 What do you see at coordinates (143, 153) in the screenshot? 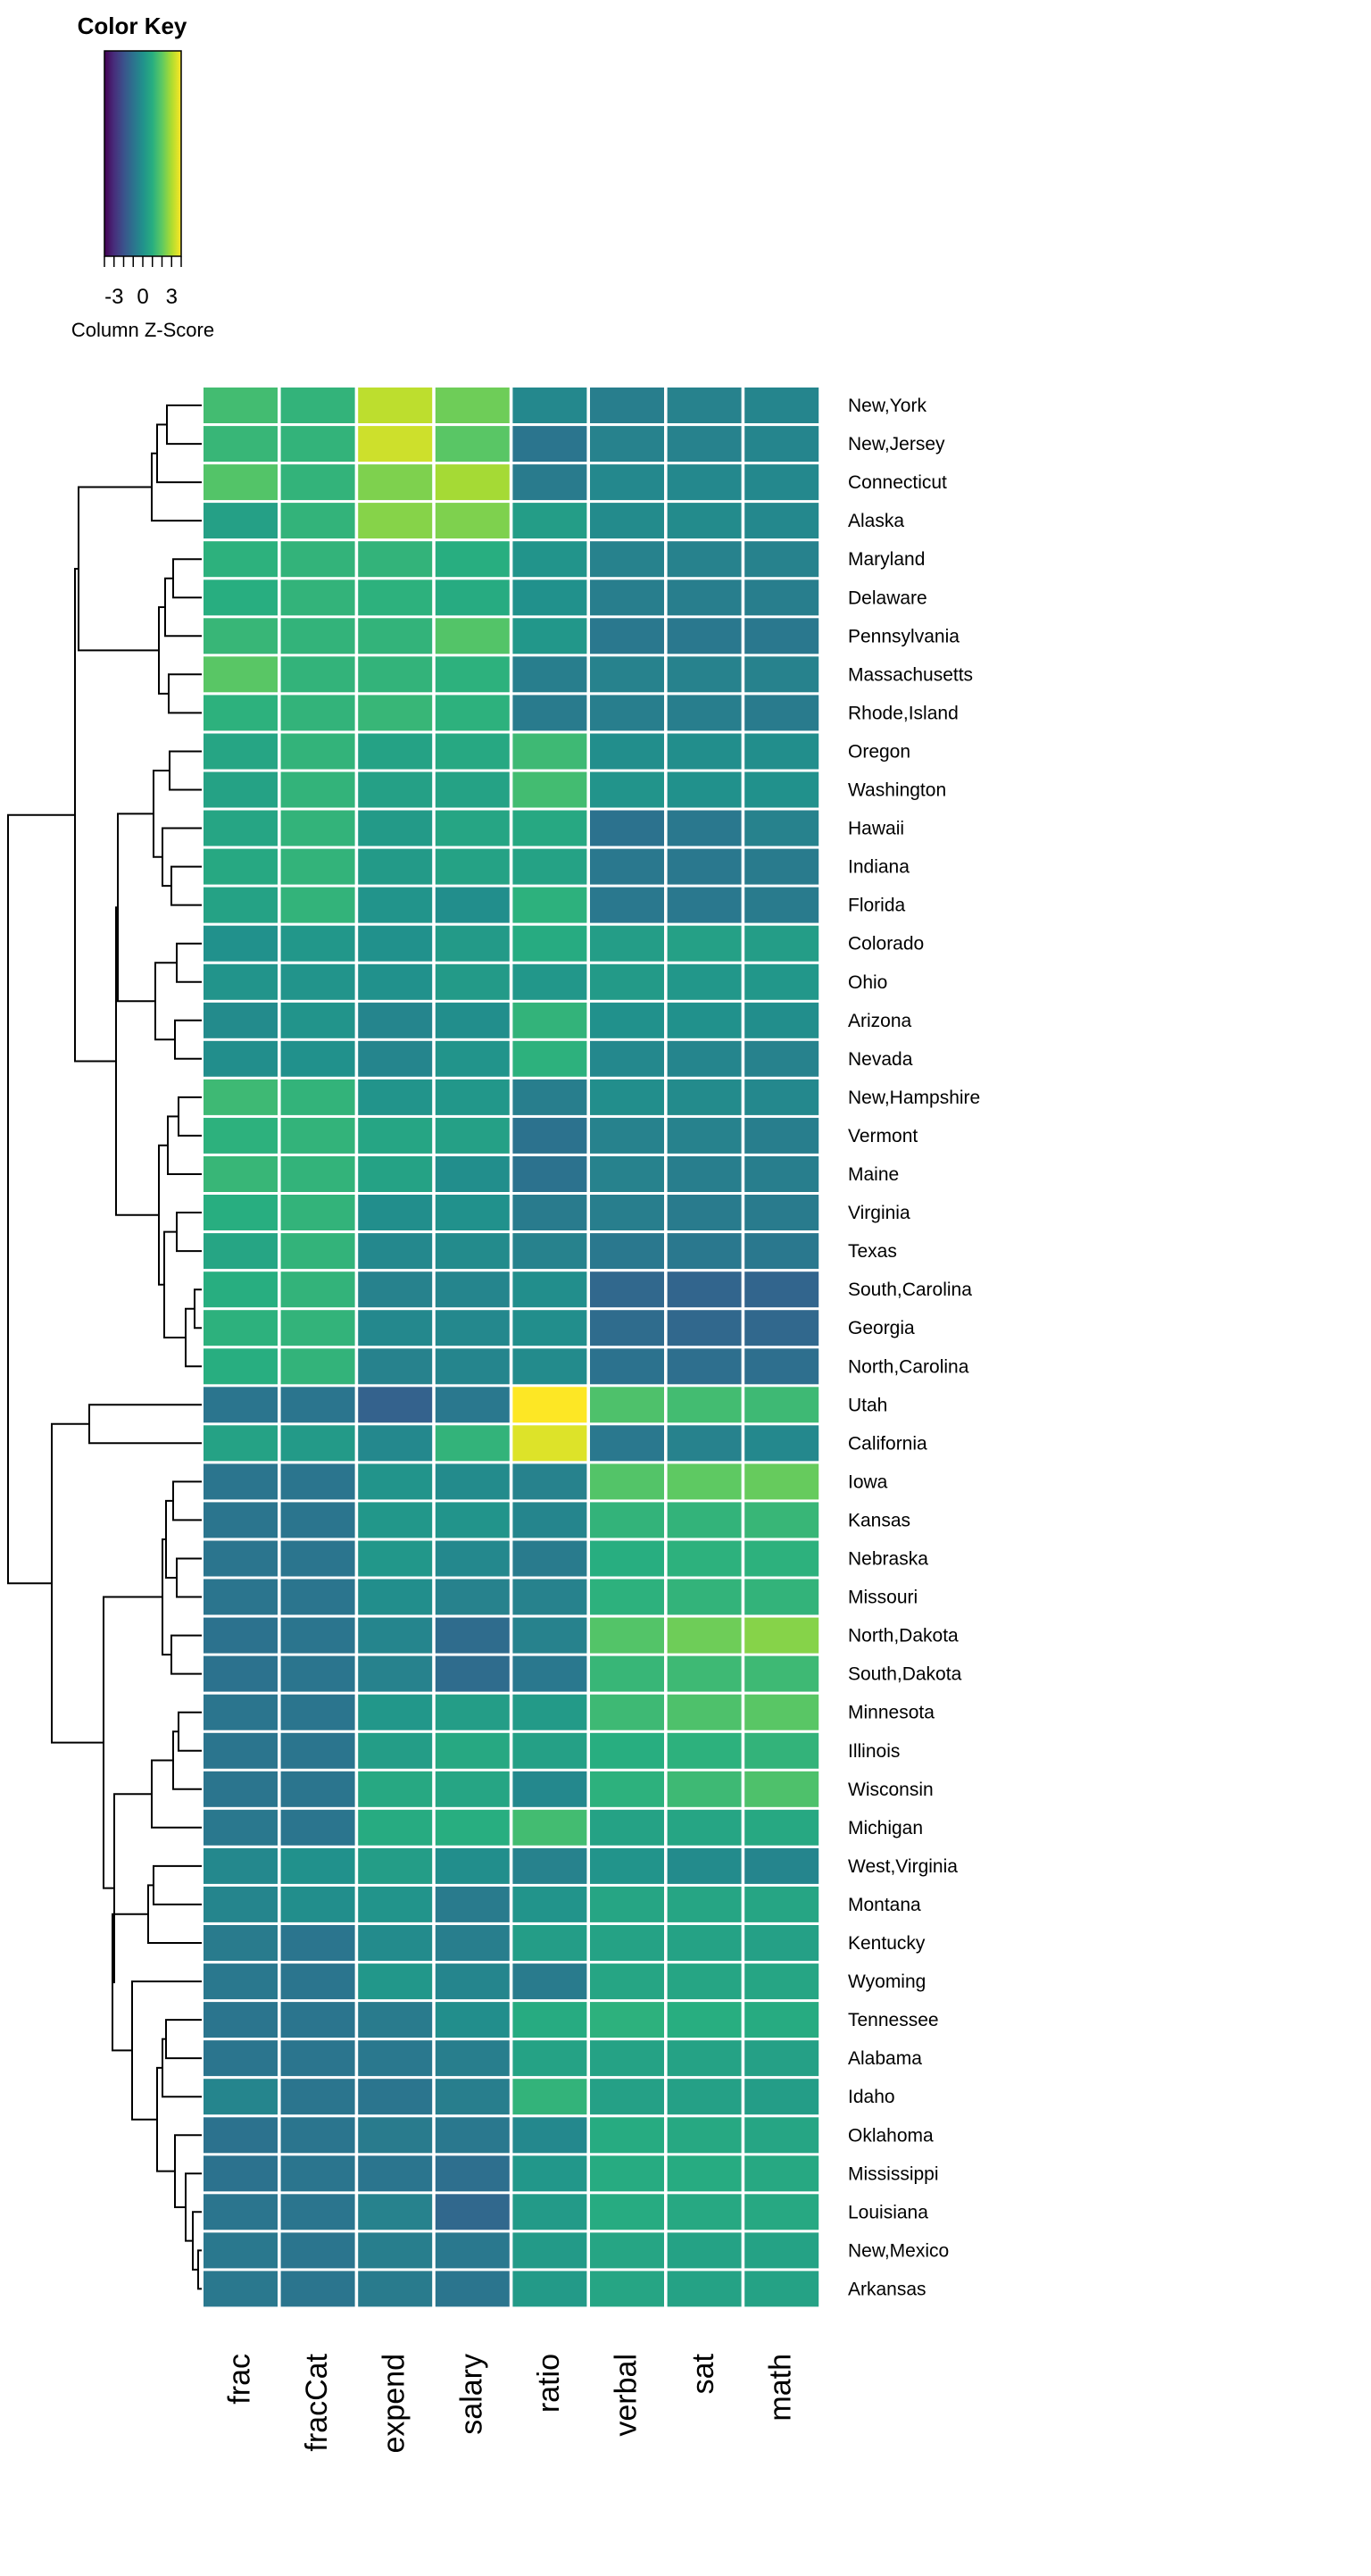
I see `color-key-gradient` at bounding box center [143, 153].